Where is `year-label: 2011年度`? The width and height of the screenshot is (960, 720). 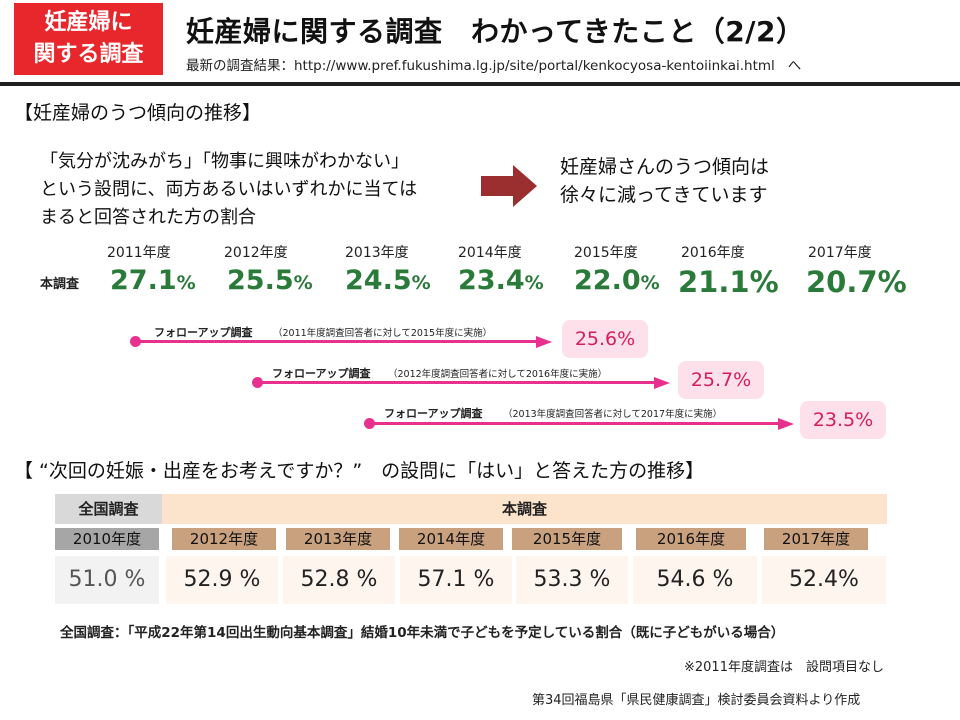 year-label: 2011年度 is located at coordinates (139, 253).